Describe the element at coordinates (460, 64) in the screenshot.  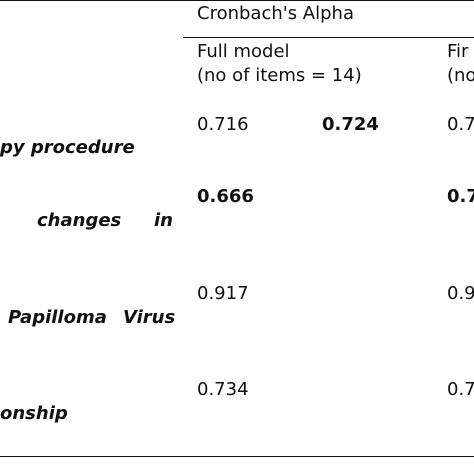
I see `column-header-final-model: Fir (no` at that location.